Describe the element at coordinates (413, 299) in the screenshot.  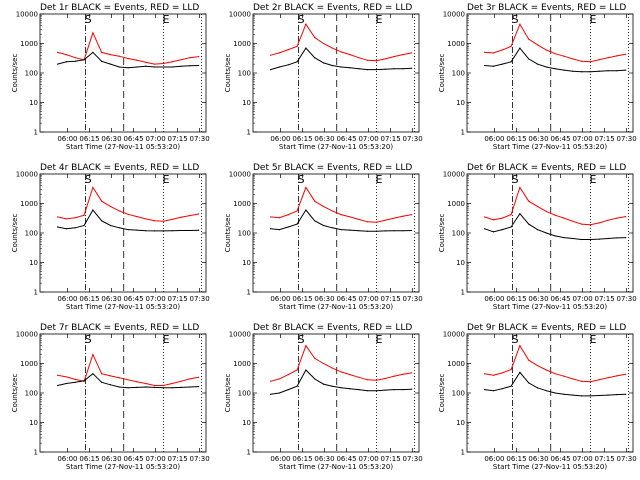
I see `x-tick-label: 07:30` at that location.